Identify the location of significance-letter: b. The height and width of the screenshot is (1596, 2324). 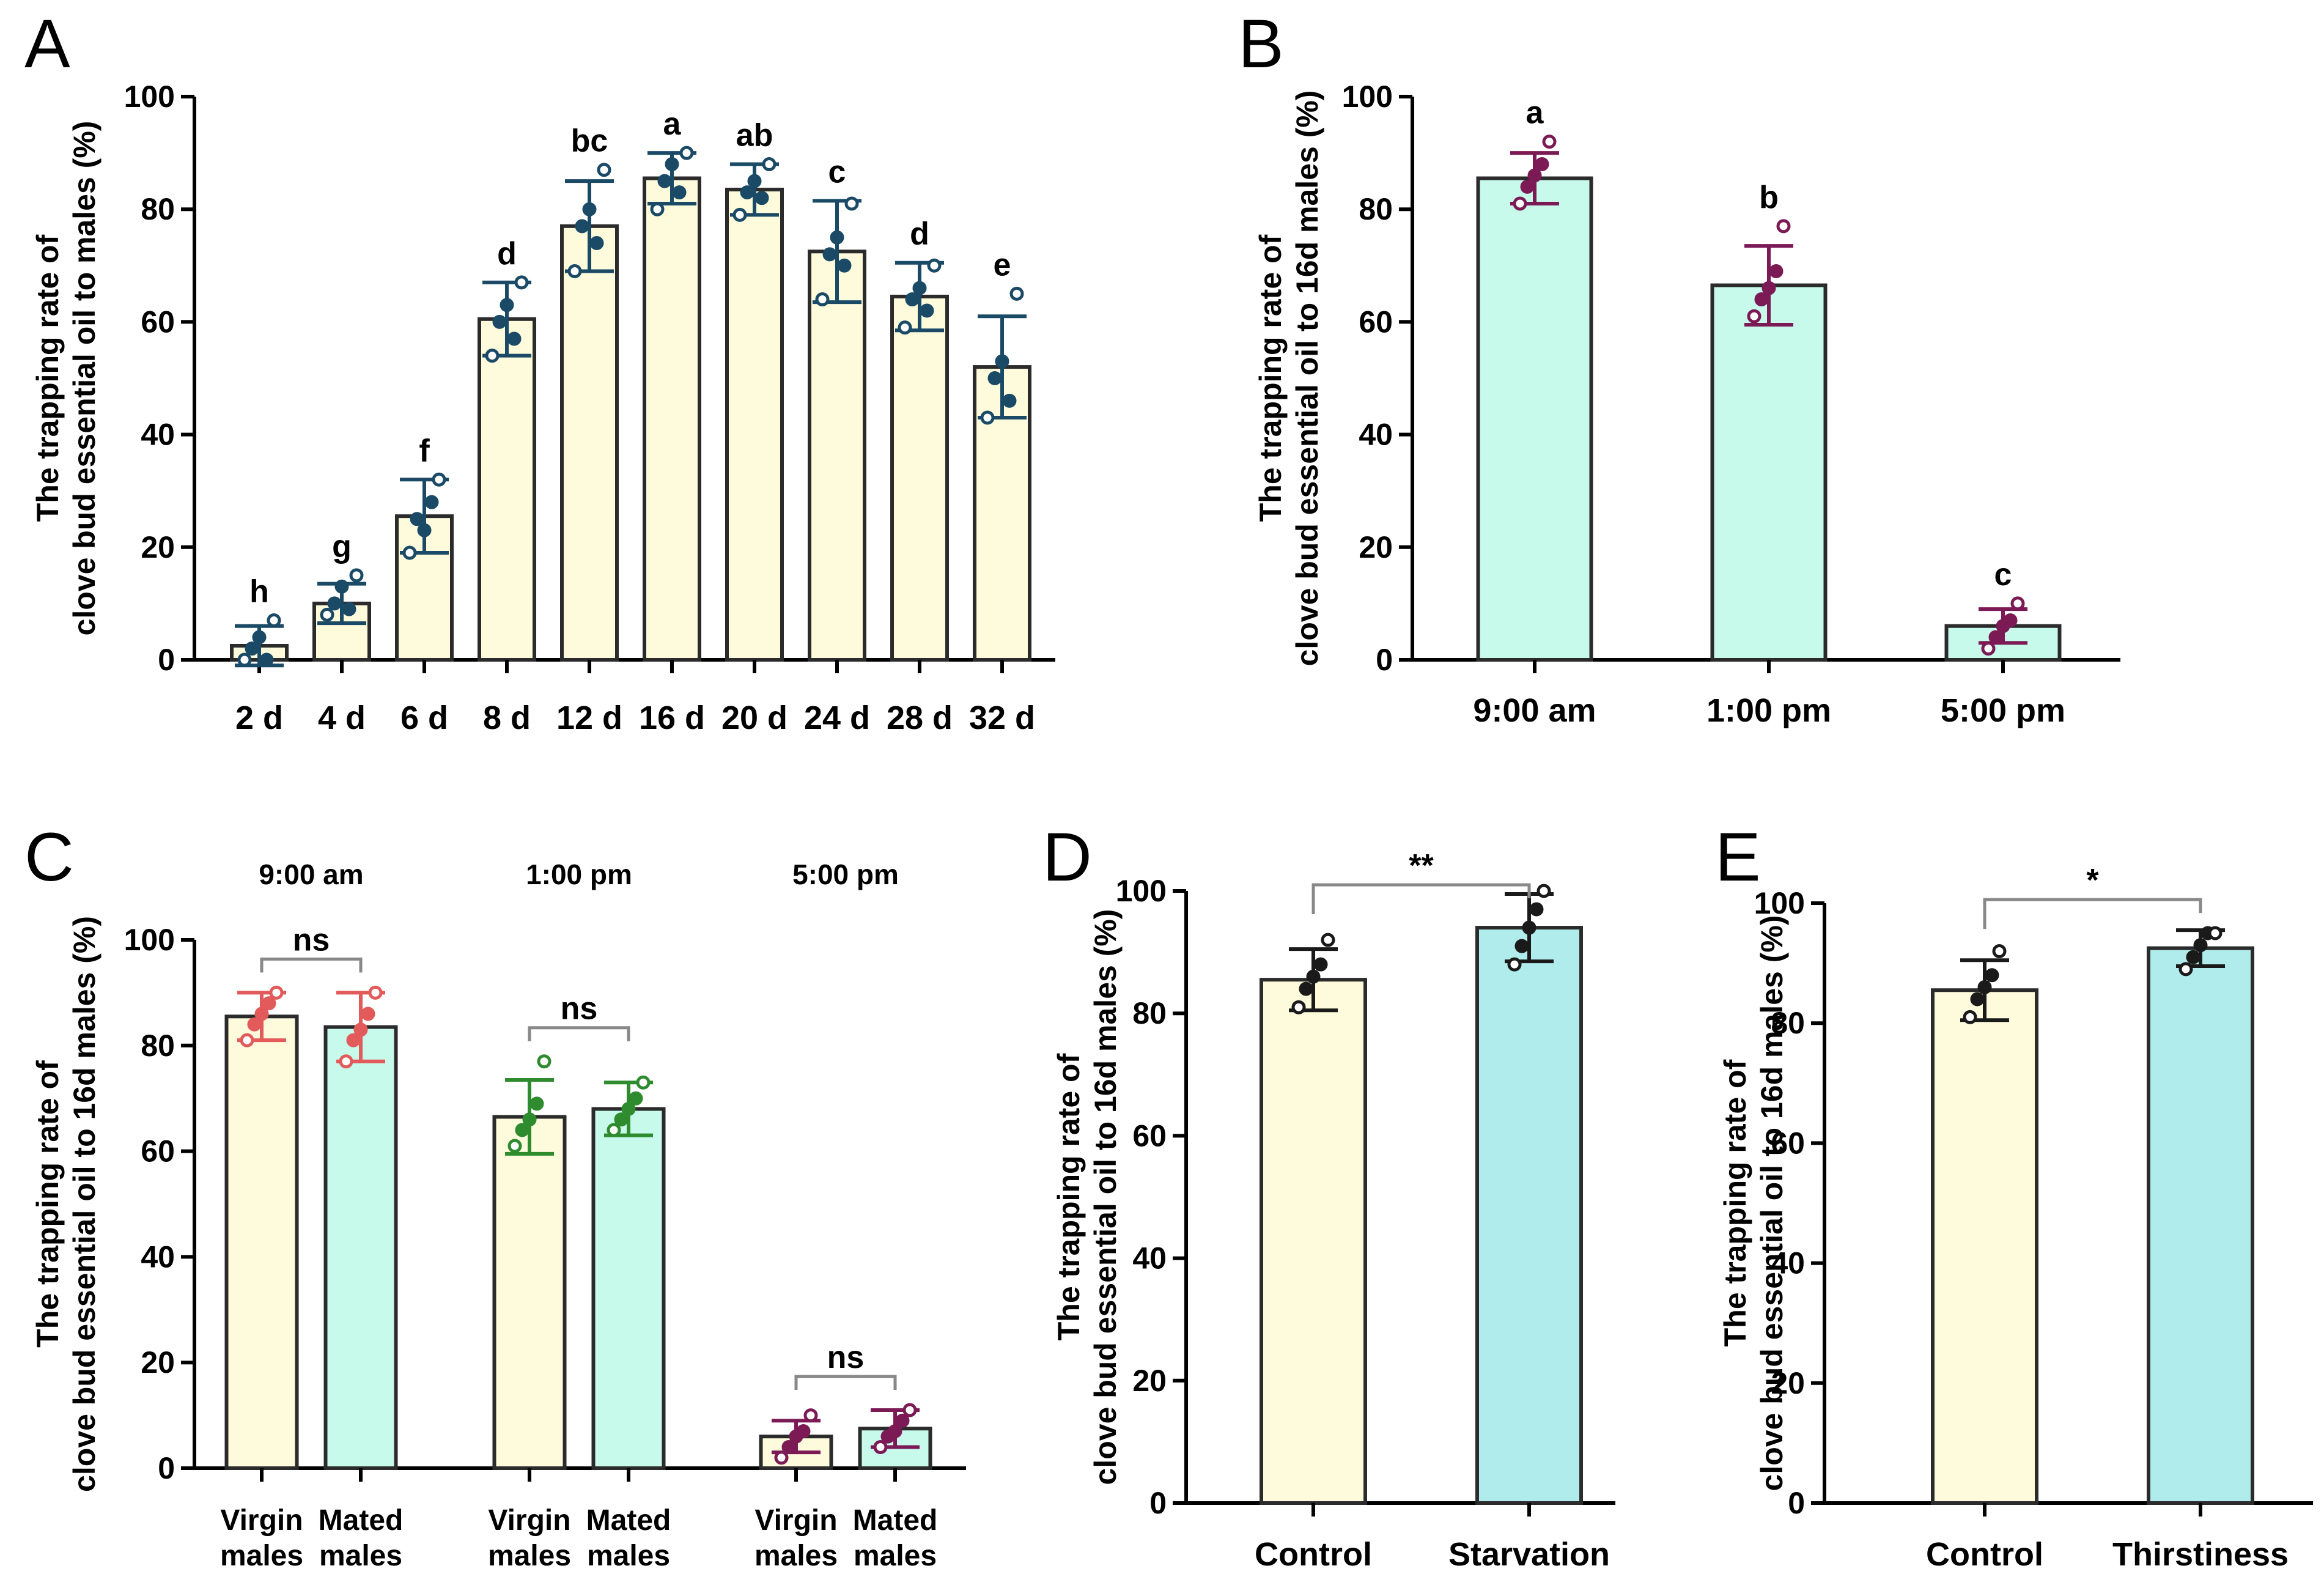
(1769, 197).